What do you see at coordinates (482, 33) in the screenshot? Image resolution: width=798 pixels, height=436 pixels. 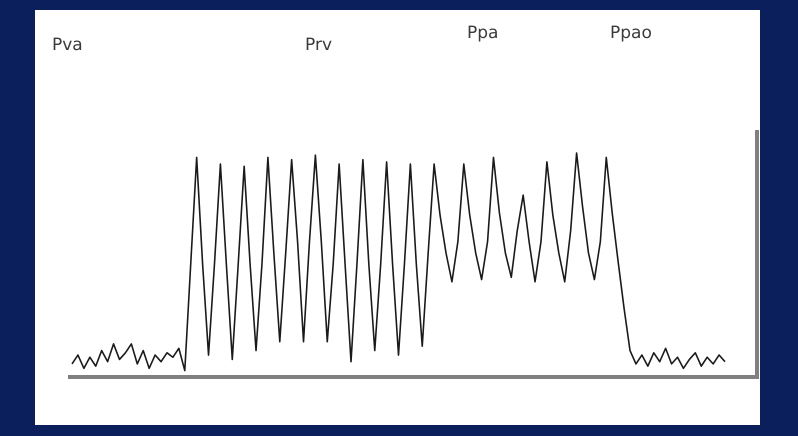 I see `text: Ppa` at bounding box center [482, 33].